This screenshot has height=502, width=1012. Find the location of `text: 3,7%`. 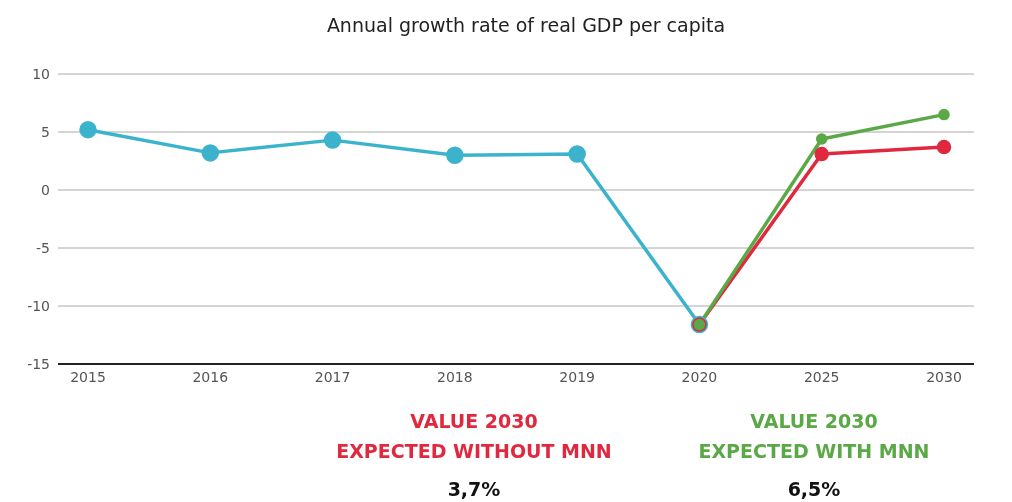

text: 3,7% is located at coordinates (474, 489).